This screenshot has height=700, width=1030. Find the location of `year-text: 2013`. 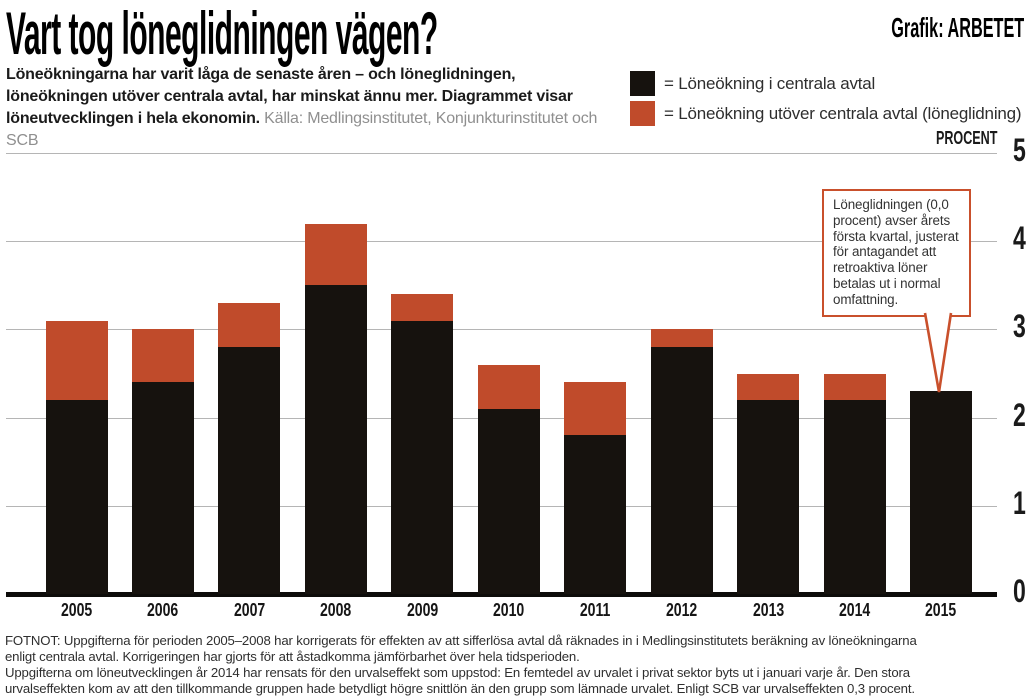

year-text: 2013 is located at coordinates (768, 609).